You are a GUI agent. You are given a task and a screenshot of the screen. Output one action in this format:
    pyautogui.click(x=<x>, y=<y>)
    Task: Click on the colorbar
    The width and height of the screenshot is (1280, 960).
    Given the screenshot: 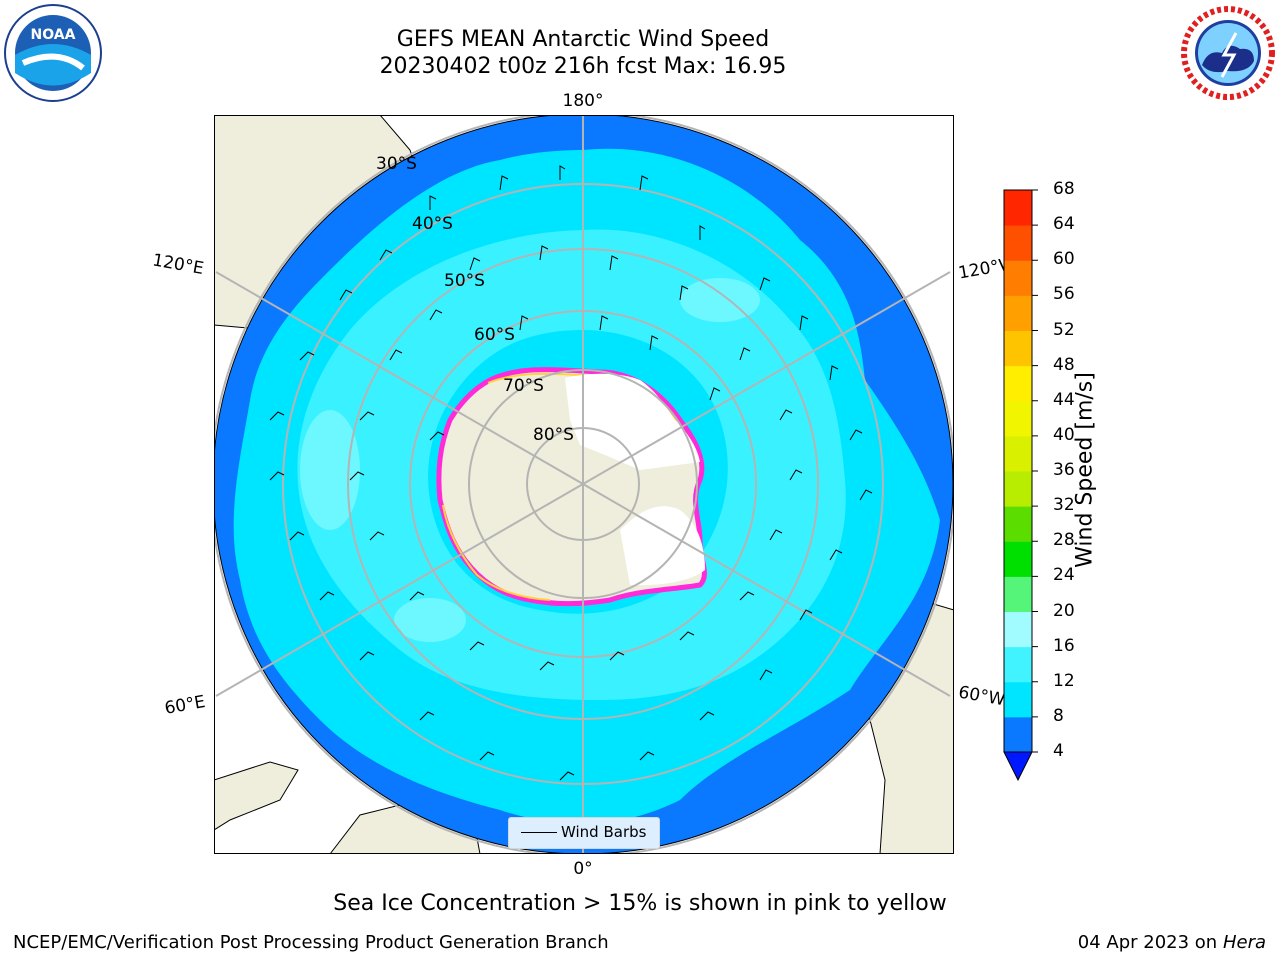 What is the action you would take?
    pyautogui.click(x=1020, y=485)
    